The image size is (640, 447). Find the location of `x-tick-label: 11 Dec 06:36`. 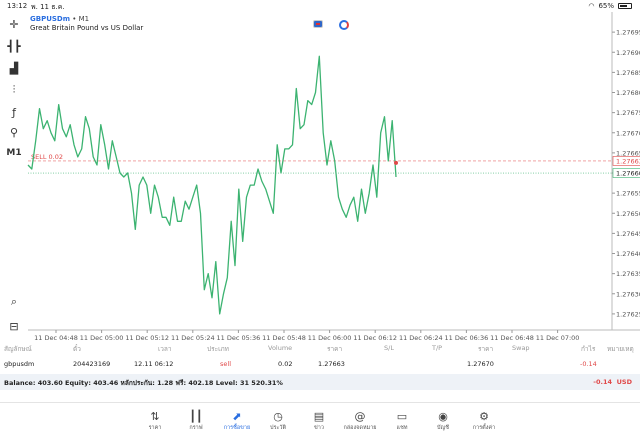

x-tick-label: 11 Dec 06:36 is located at coordinates (467, 338).